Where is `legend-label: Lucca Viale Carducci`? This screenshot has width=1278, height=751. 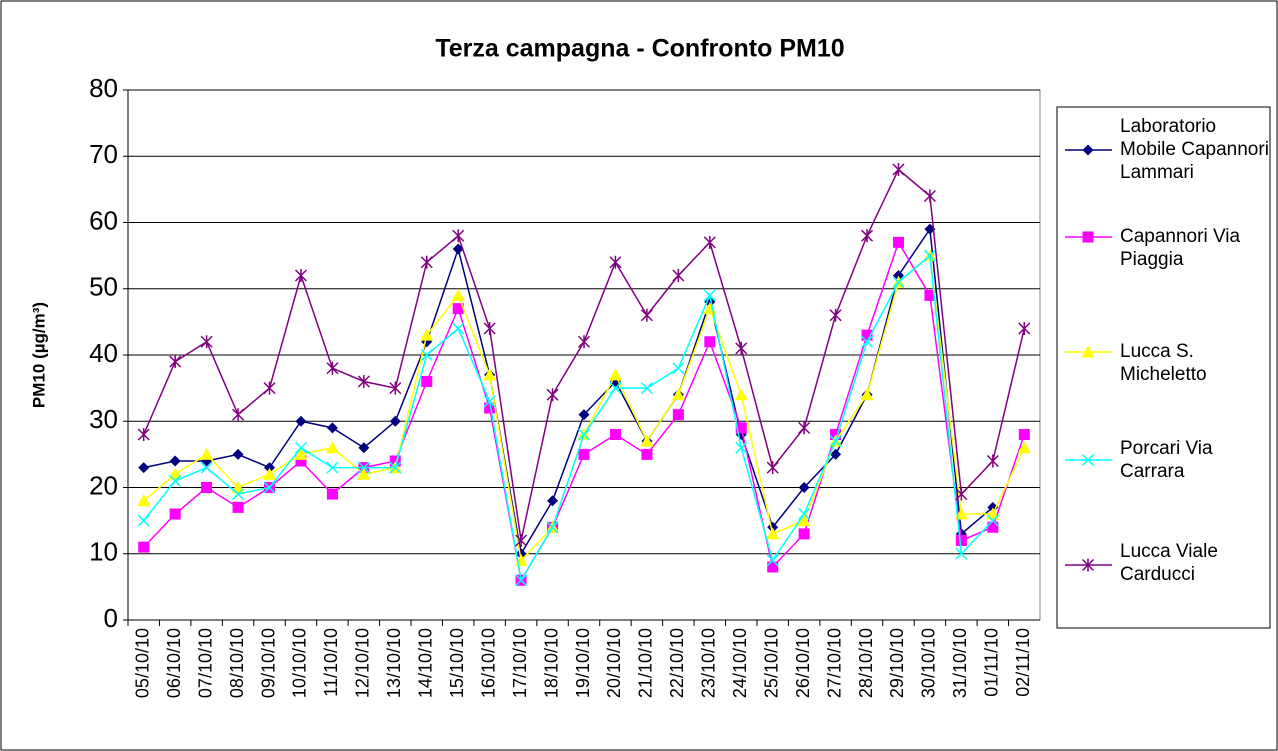 legend-label: Lucca Viale Carducci is located at coordinates (1169, 563).